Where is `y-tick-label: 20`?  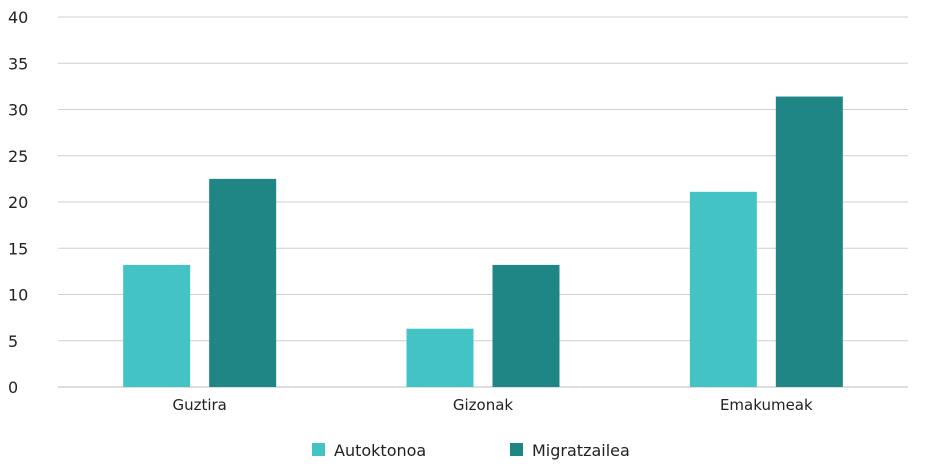 y-tick-label: 20 is located at coordinates (18, 202).